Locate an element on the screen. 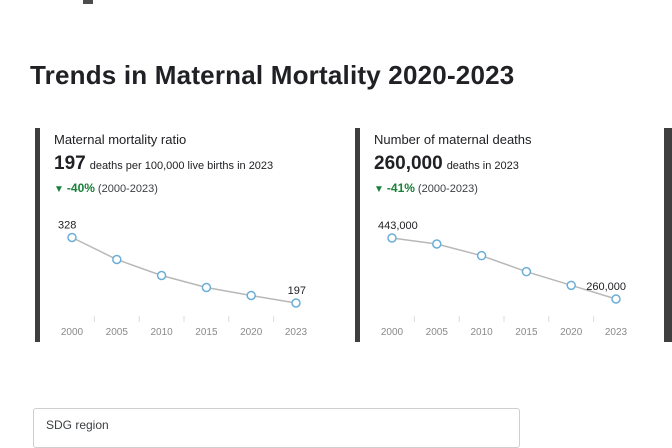  card-title: Maternal mortality ratio is located at coordinates (120, 139).